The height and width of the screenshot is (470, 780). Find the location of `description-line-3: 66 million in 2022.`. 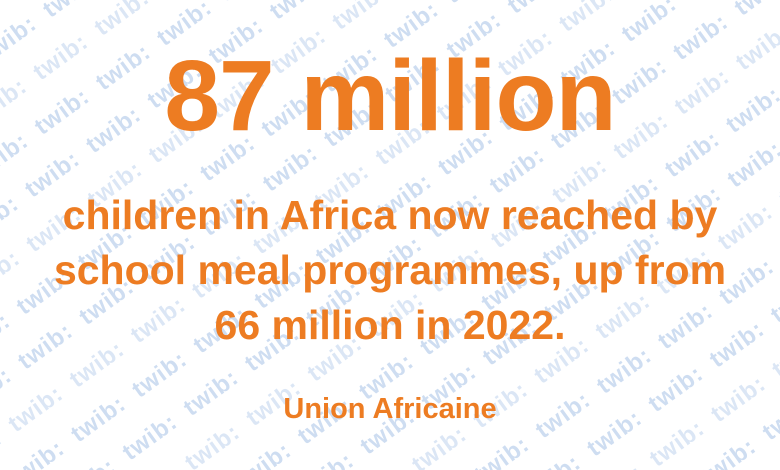

description-line-3: 66 million in 2022. is located at coordinates (390, 325).